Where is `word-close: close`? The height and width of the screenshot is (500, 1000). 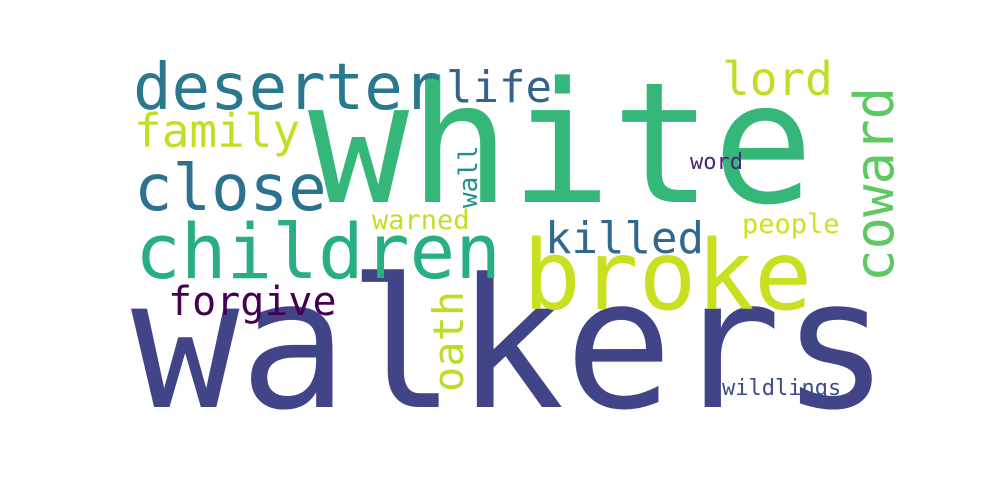 word-close: close is located at coordinates (230, 189).